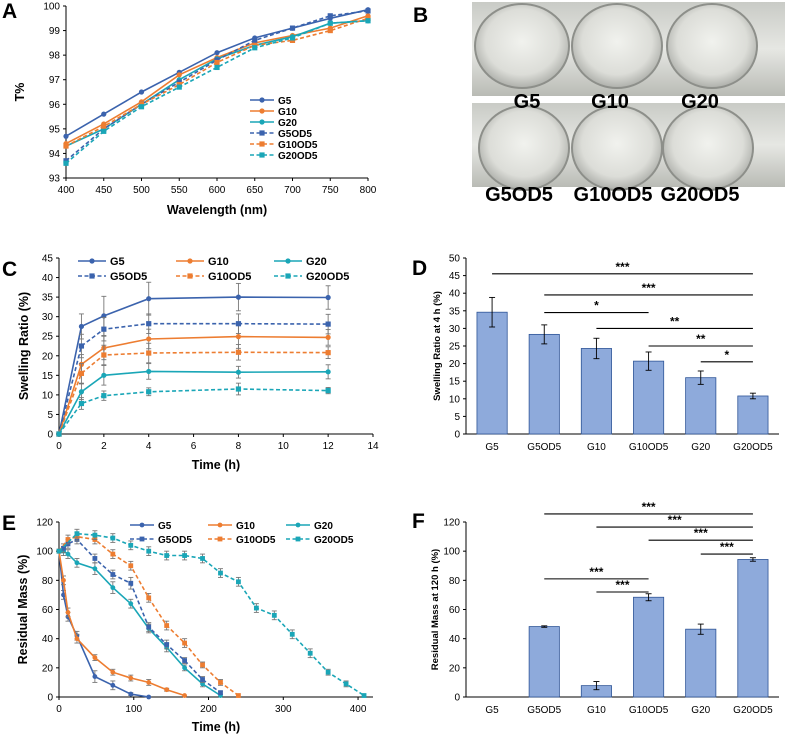  I want to click on legend-marker-g20, so click(262, 122).